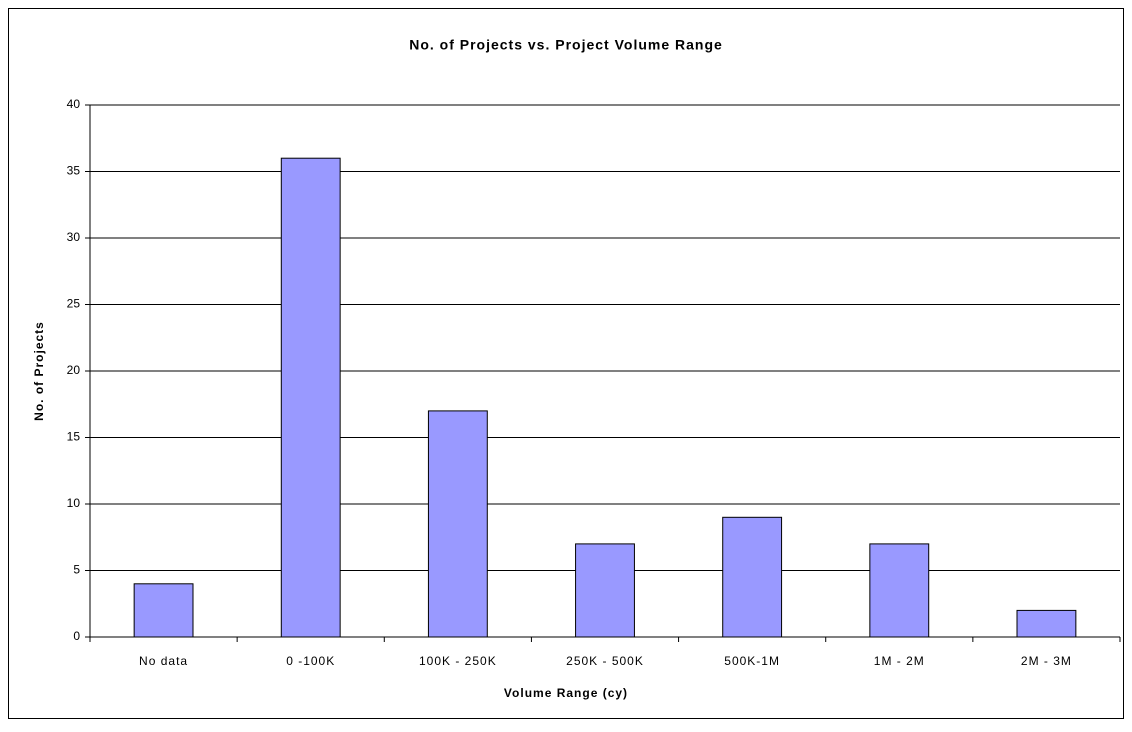  I want to click on y-tick-label: 0, so click(76, 636).